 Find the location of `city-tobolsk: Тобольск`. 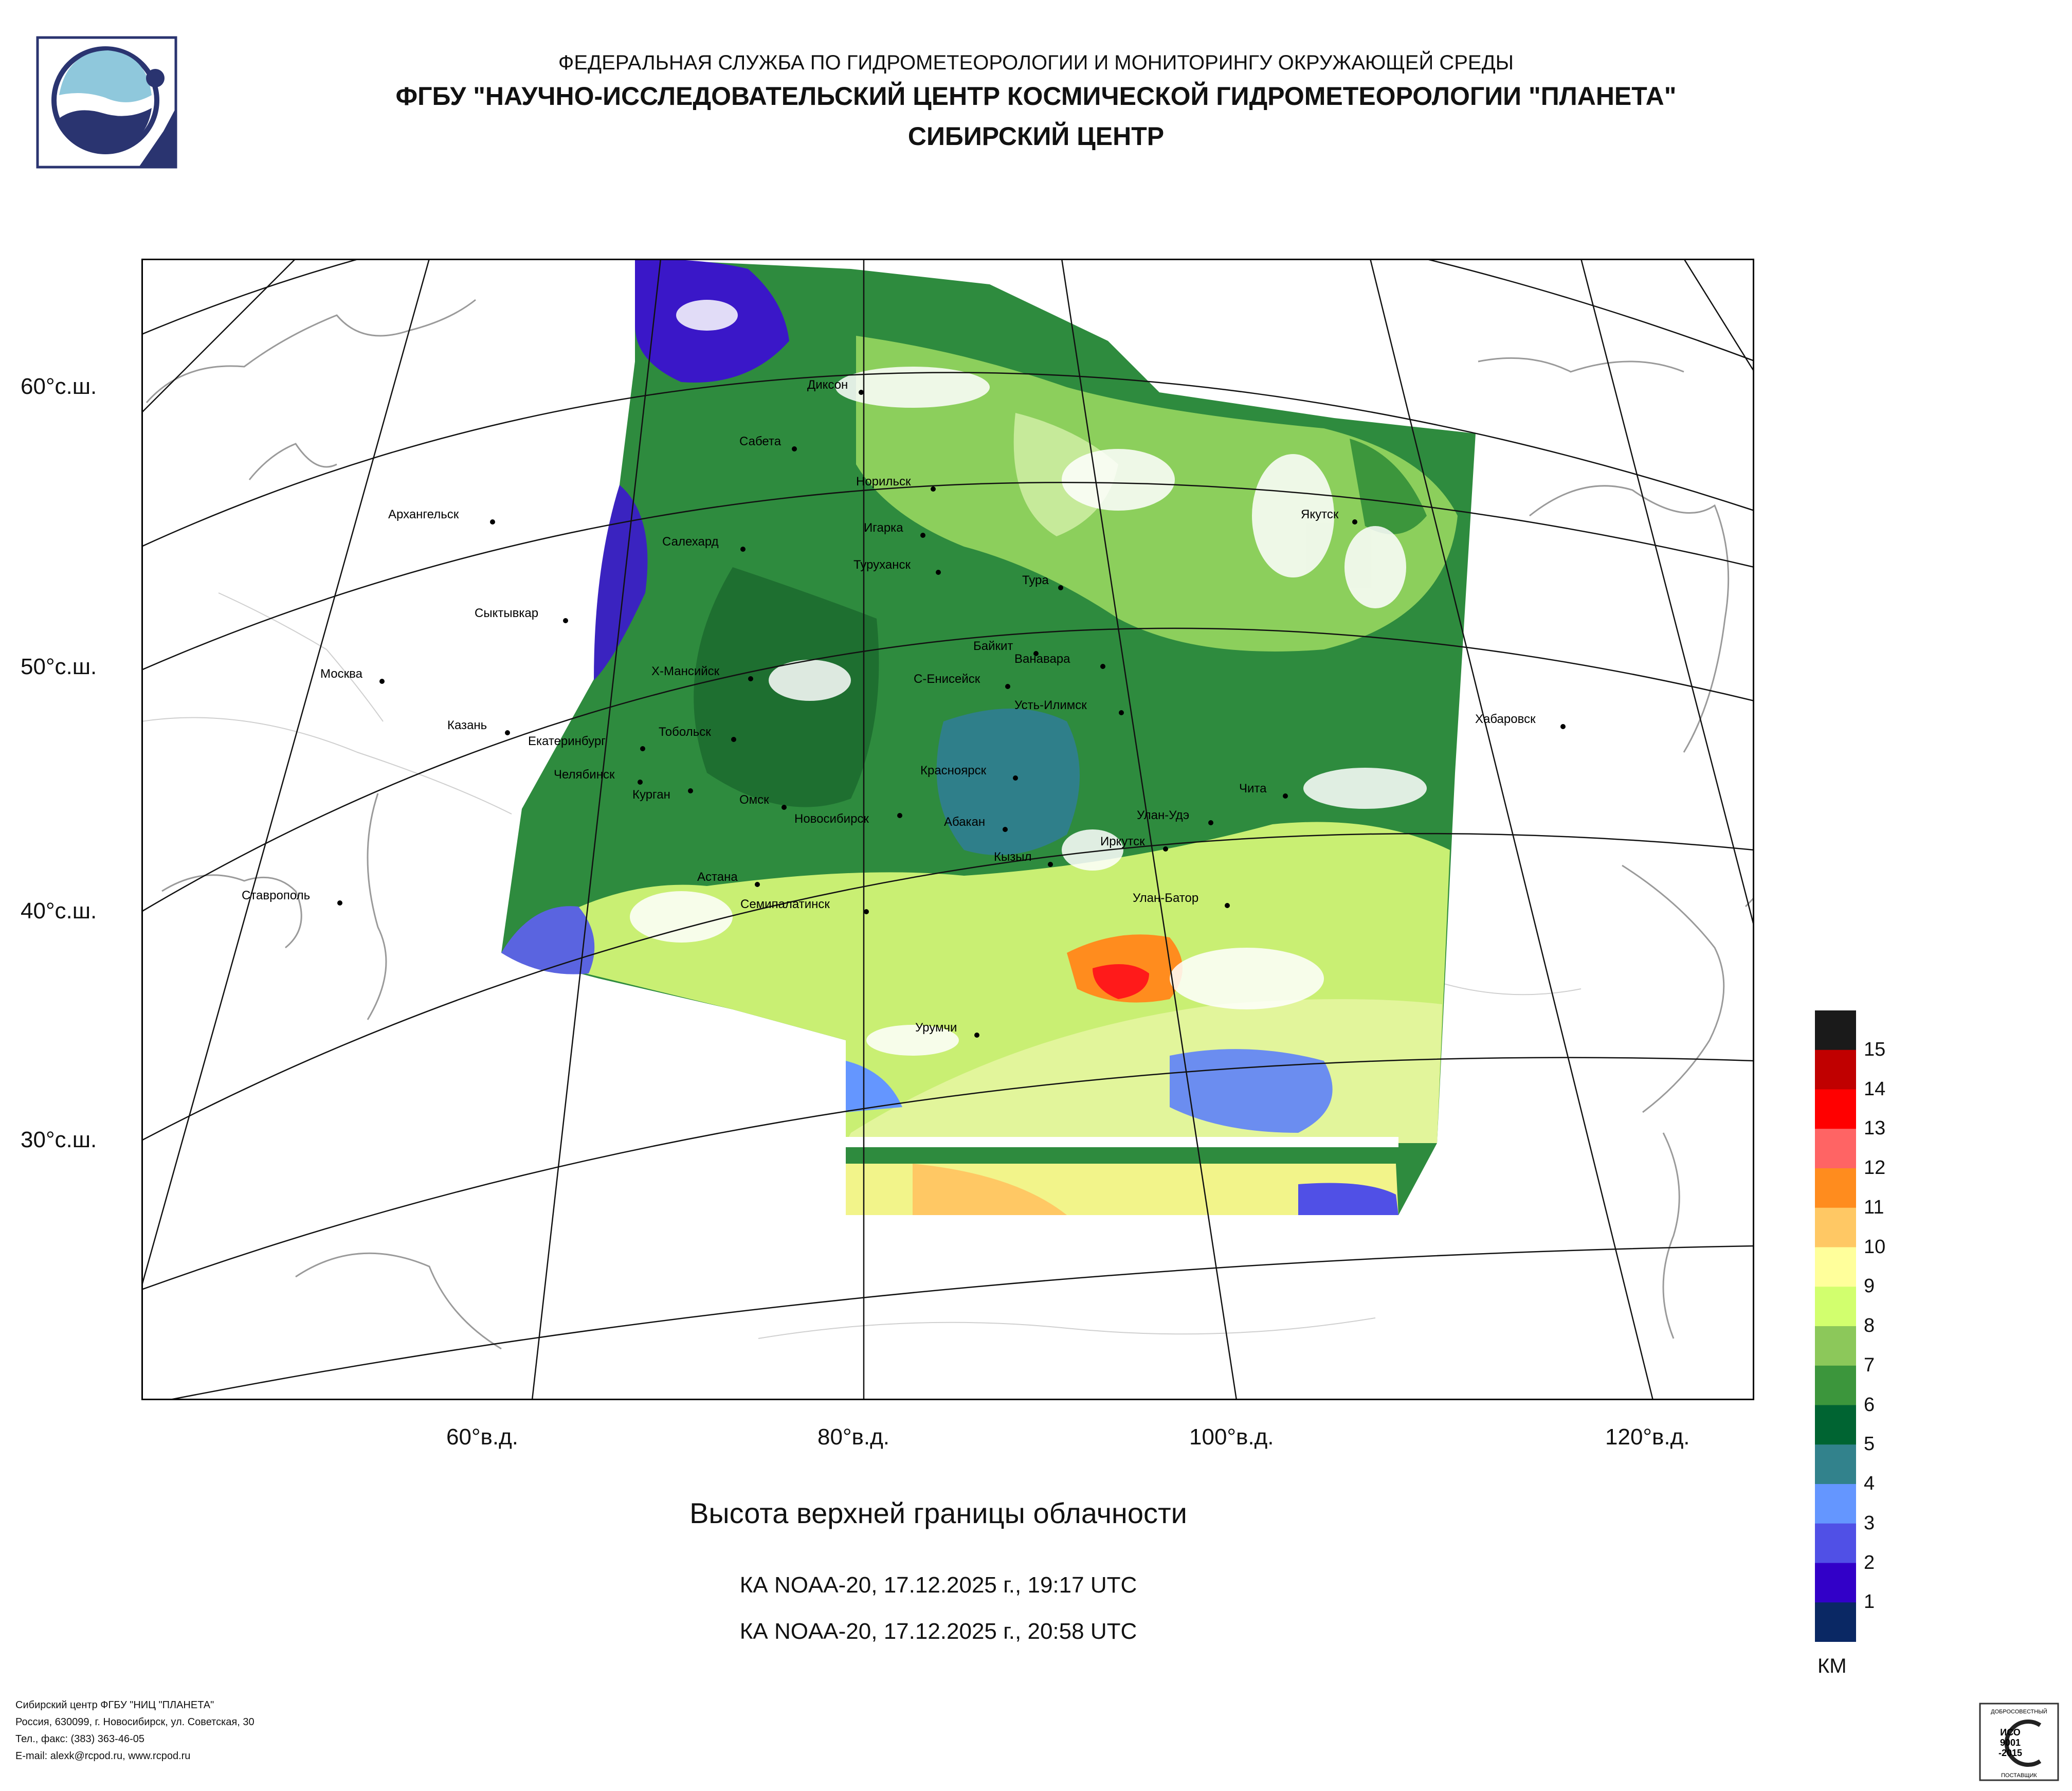

city-tobolsk: Тобольск is located at coordinates (697, 733).